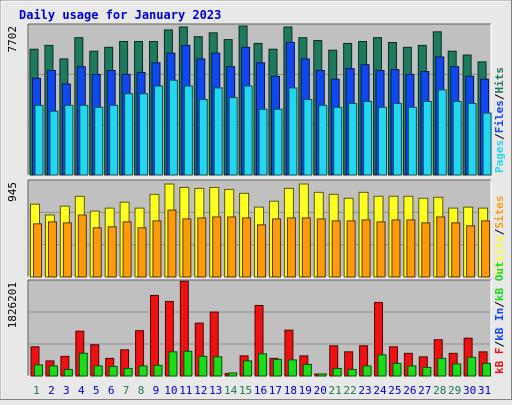 This screenshot has width=512, height=405. Describe the element at coordinates (409, 390) in the screenshot. I see `x-tick-label: 26` at that location.